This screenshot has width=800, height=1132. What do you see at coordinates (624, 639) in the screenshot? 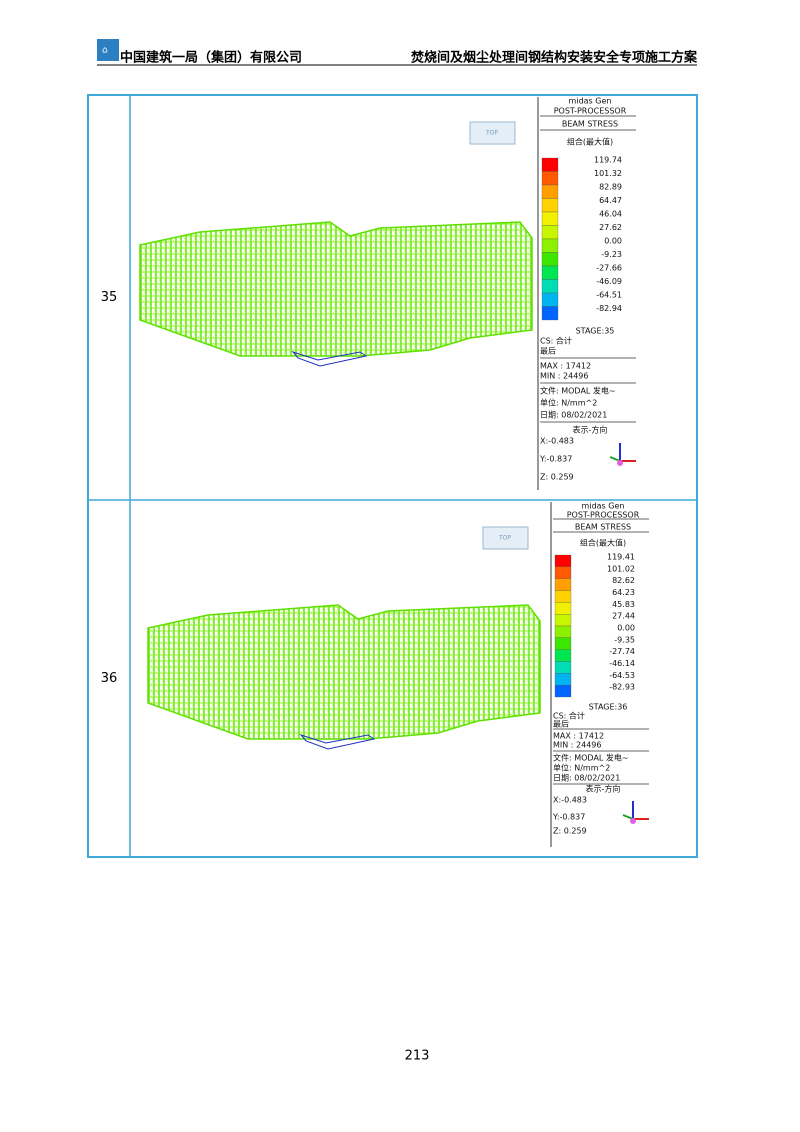
I see `legend-value: -9.35` at bounding box center [624, 639].